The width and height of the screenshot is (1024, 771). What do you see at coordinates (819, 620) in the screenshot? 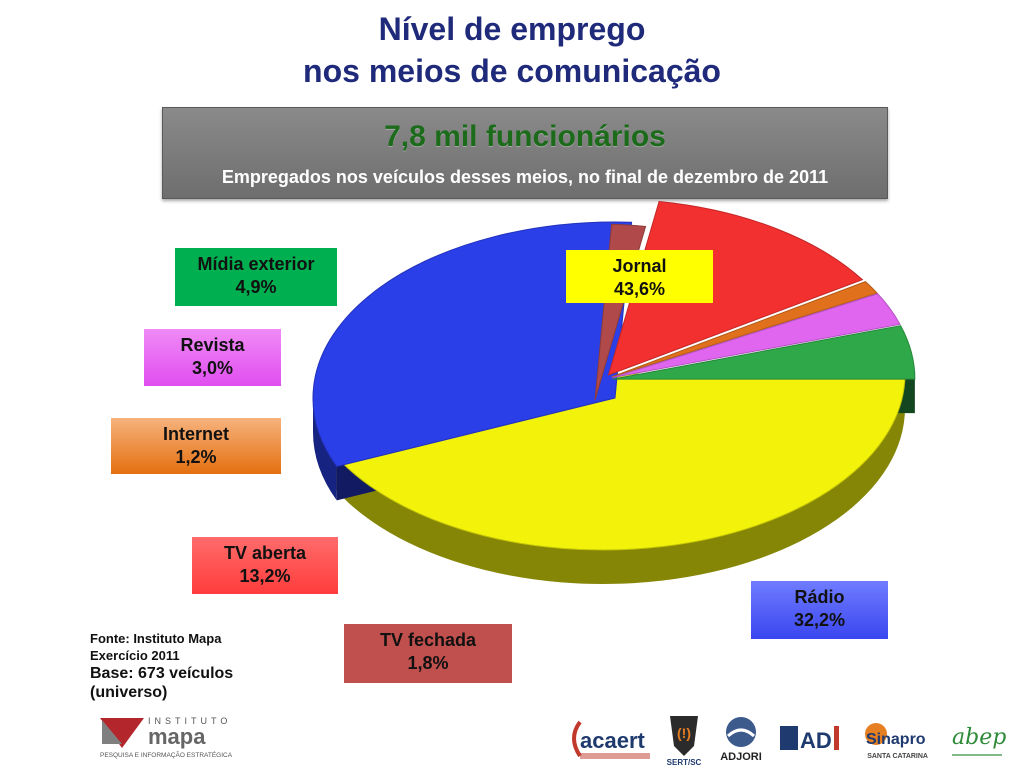
I see `slice-value-radio: 32,2%` at bounding box center [819, 620].